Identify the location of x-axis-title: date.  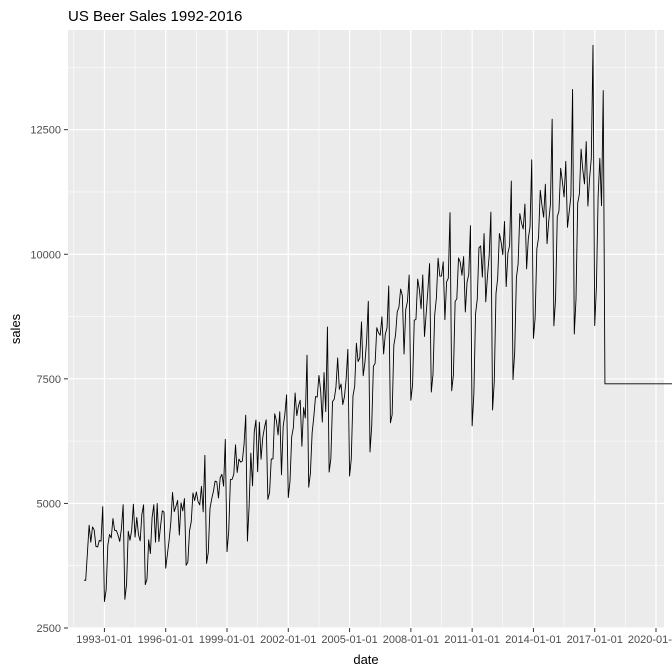
(365, 659).